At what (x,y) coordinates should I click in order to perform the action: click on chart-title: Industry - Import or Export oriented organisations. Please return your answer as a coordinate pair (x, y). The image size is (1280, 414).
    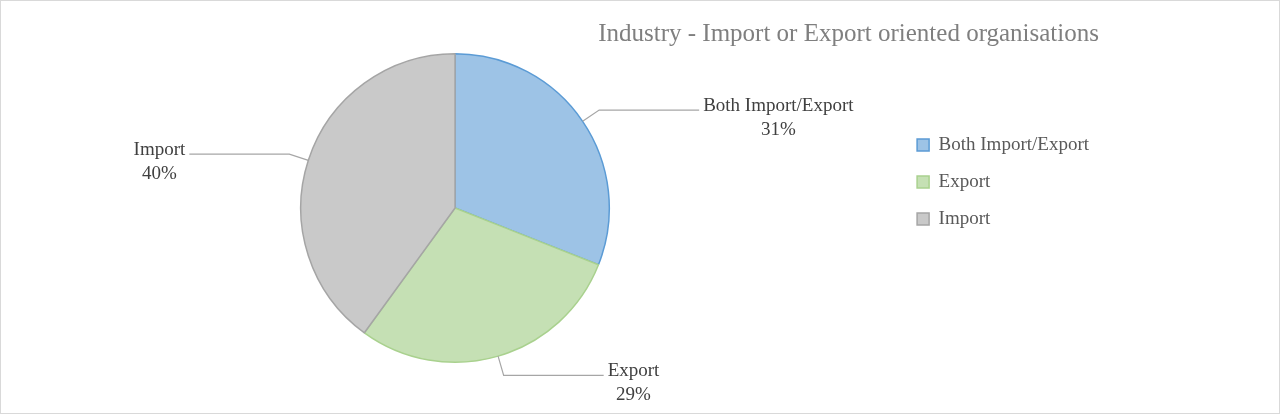
    Looking at the image, I should click on (848, 32).